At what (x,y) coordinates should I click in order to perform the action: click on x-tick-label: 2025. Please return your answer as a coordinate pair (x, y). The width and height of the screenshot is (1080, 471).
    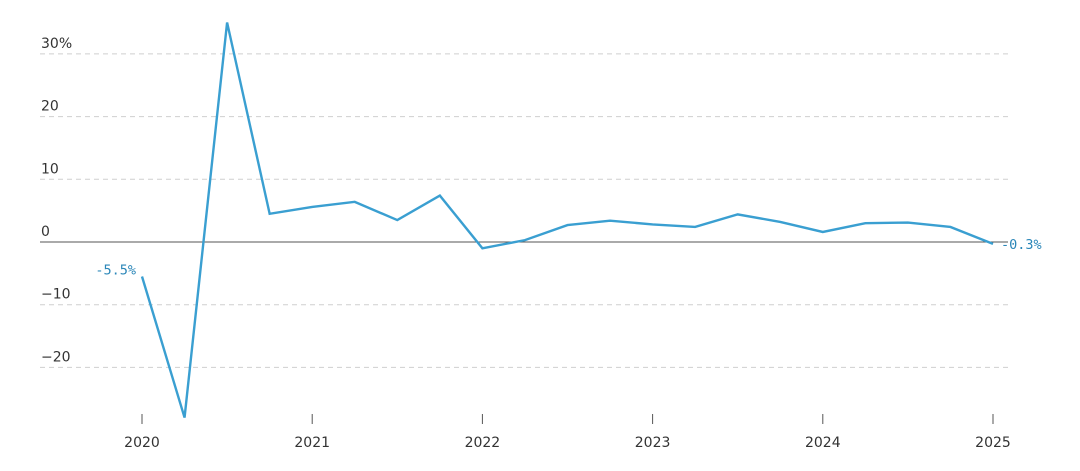
    Looking at the image, I should click on (993, 443).